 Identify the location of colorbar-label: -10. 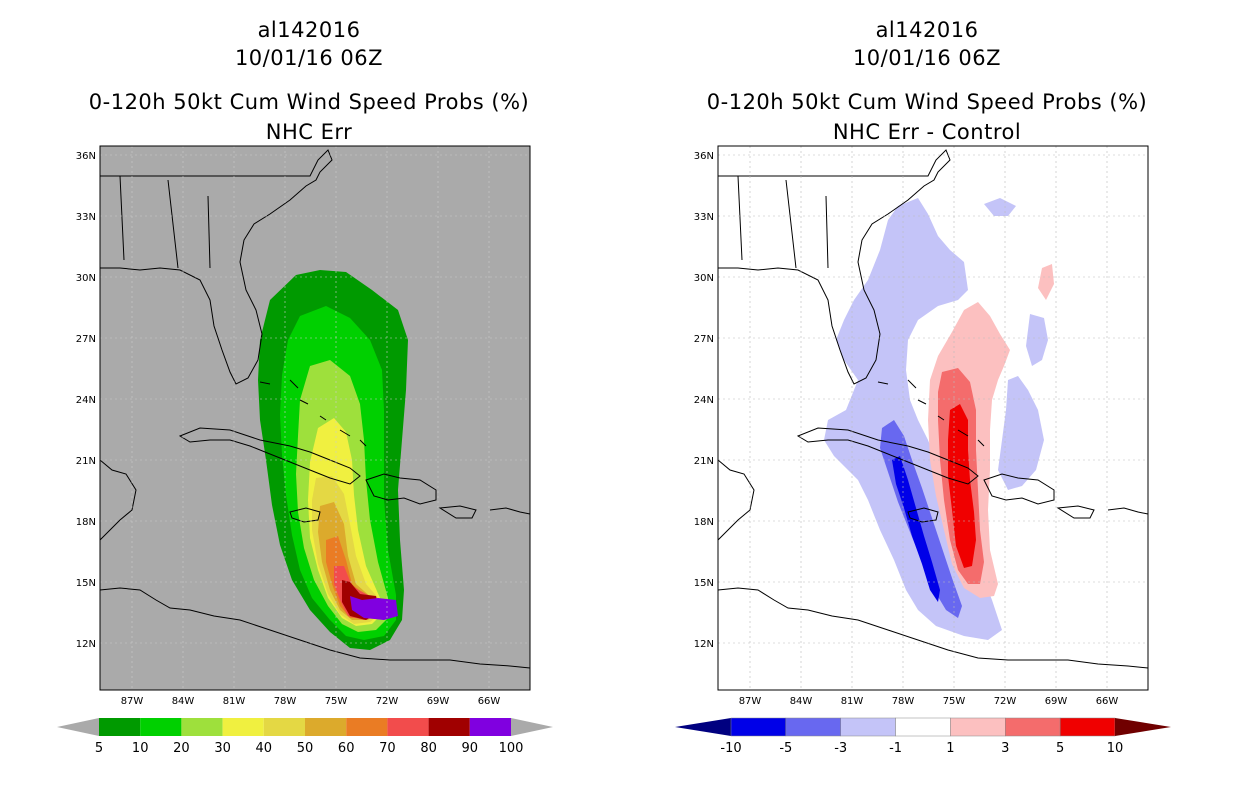
(730, 748).